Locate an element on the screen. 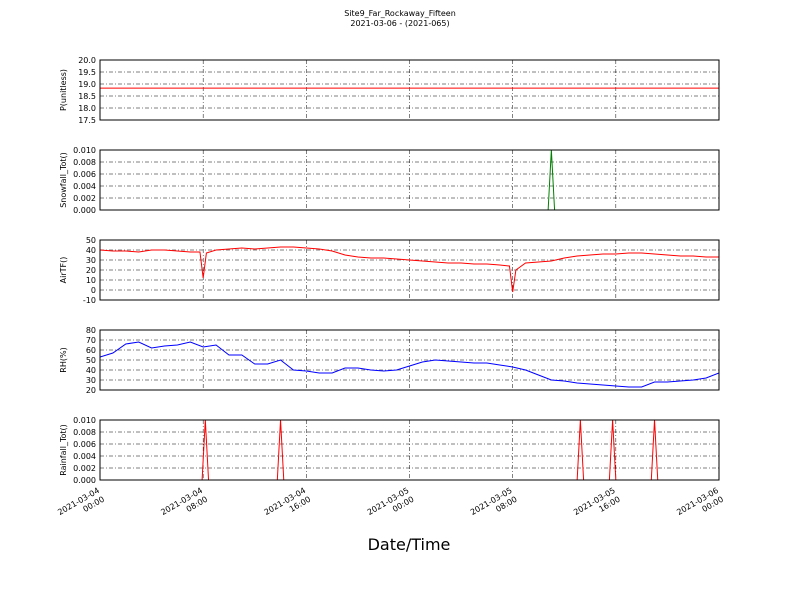  x-tick-label: 2021-03-0500:00 is located at coordinates (391, 506).